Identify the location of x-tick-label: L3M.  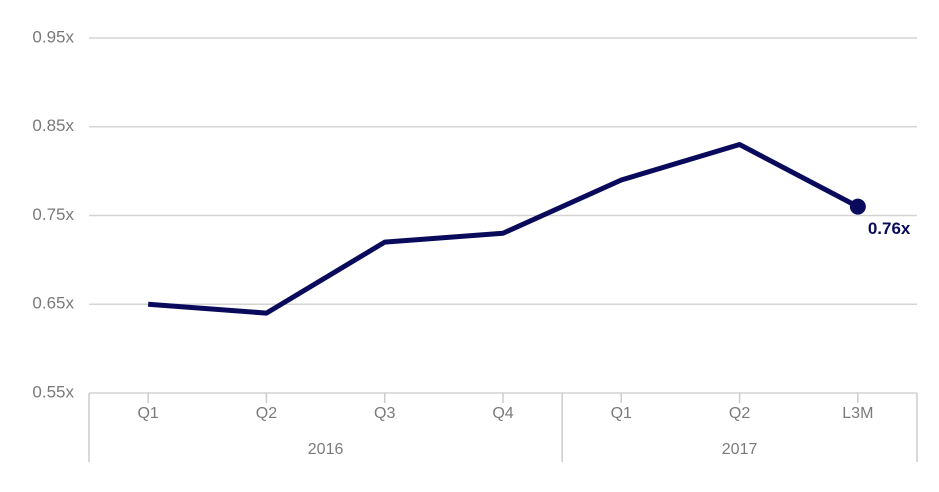
(857, 413).